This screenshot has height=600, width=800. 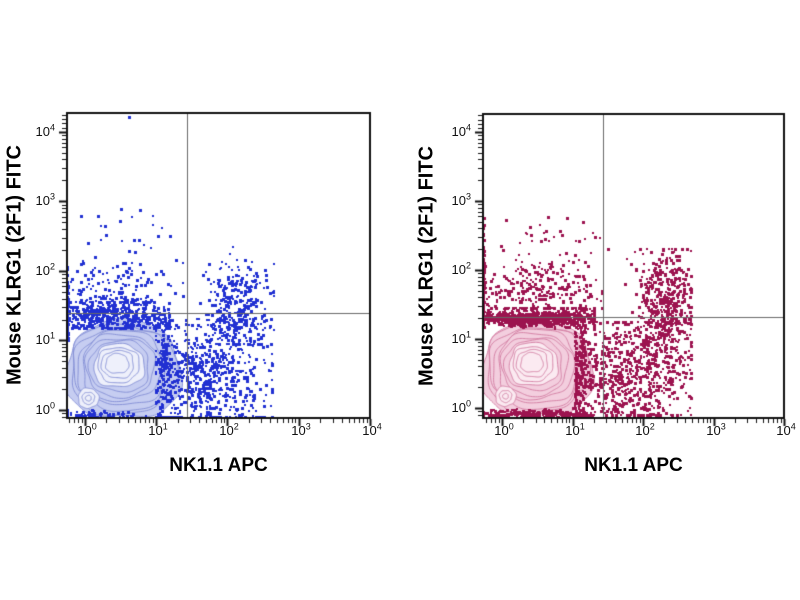 I want to click on x-axis-title-left-panel: NK1.1 APC, so click(x=218, y=465).